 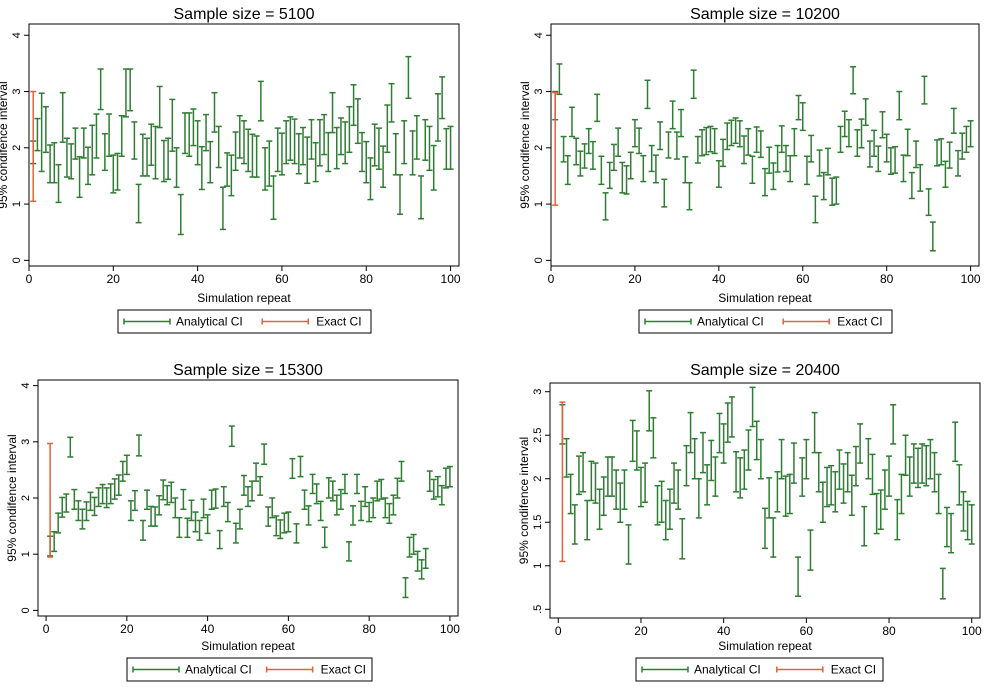 I want to click on y-tick-label: 1, so click(x=538, y=566).